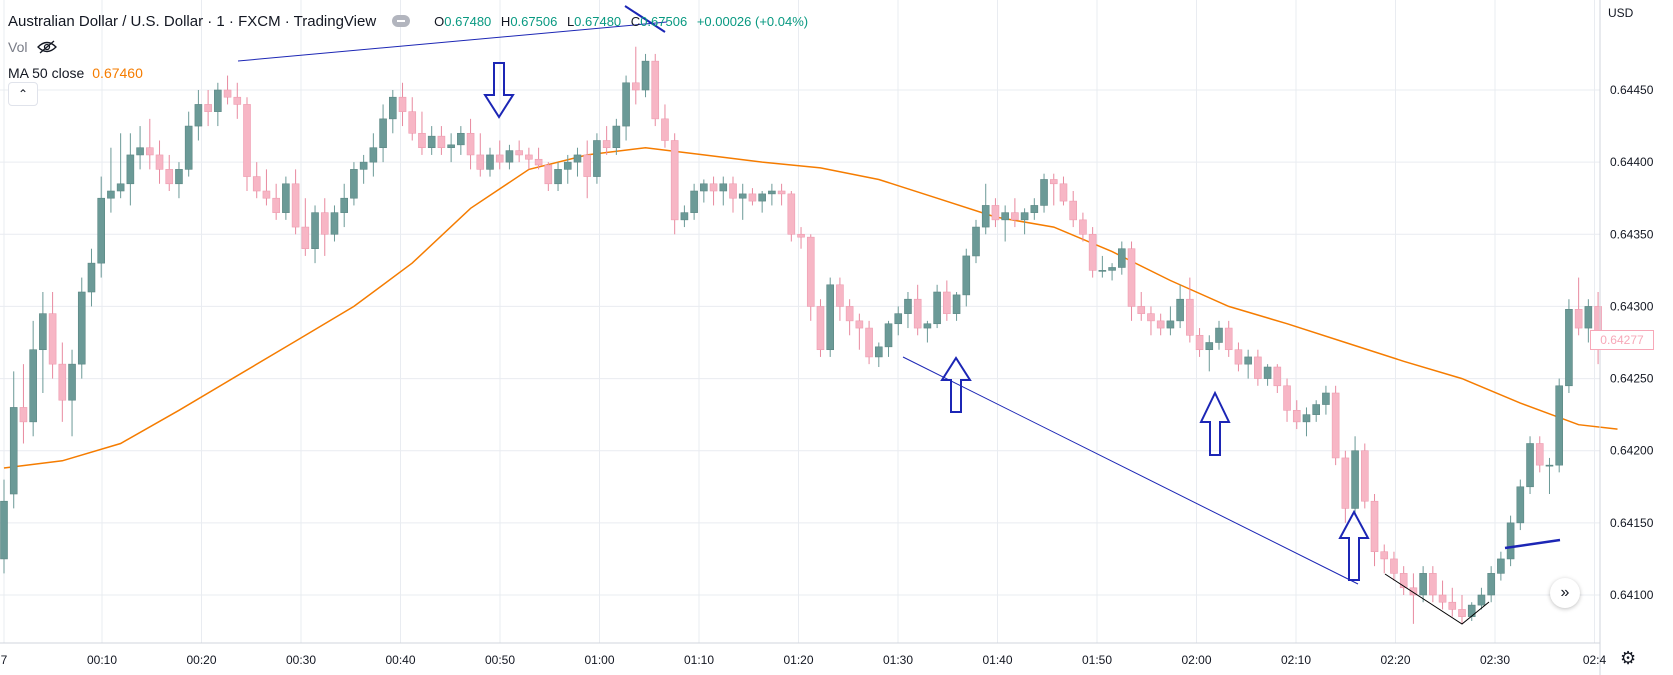 This screenshot has width=1673, height=675. What do you see at coordinates (47, 47) in the screenshot?
I see `eye-hidden-icon` at bounding box center [47, 47].